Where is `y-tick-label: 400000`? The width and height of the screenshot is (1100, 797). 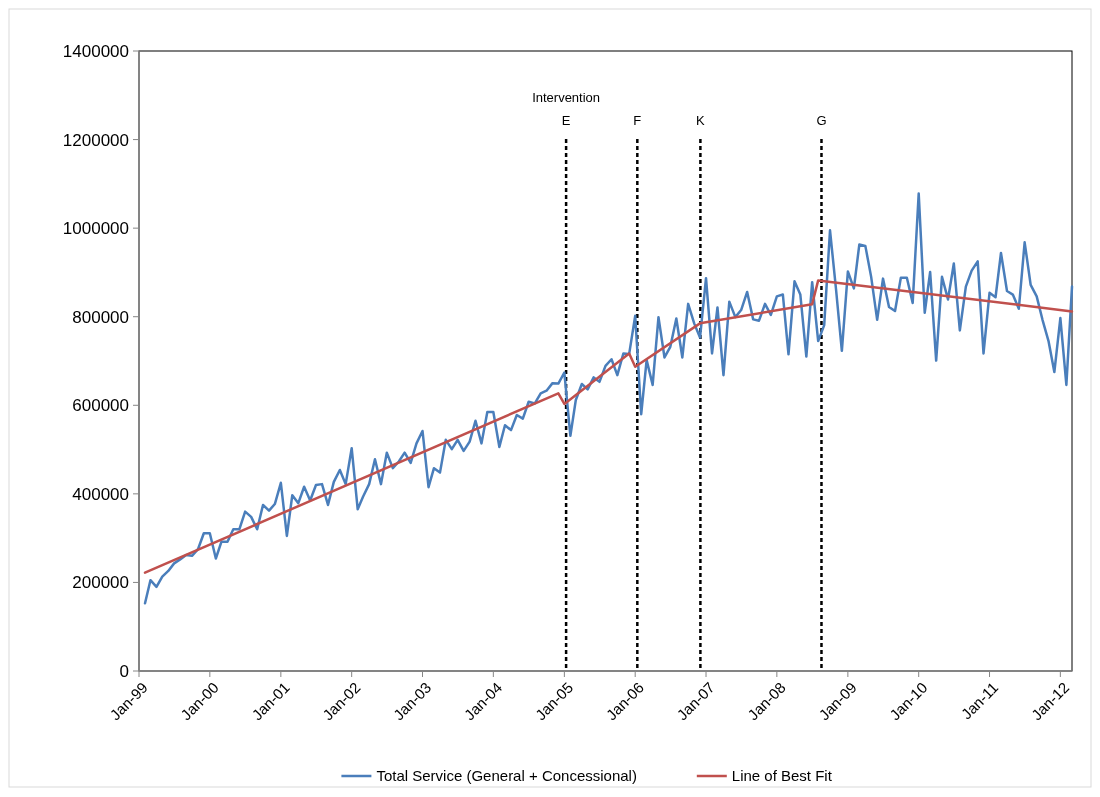
y-tick-label: 400000 is located at coordinates (100, 494).